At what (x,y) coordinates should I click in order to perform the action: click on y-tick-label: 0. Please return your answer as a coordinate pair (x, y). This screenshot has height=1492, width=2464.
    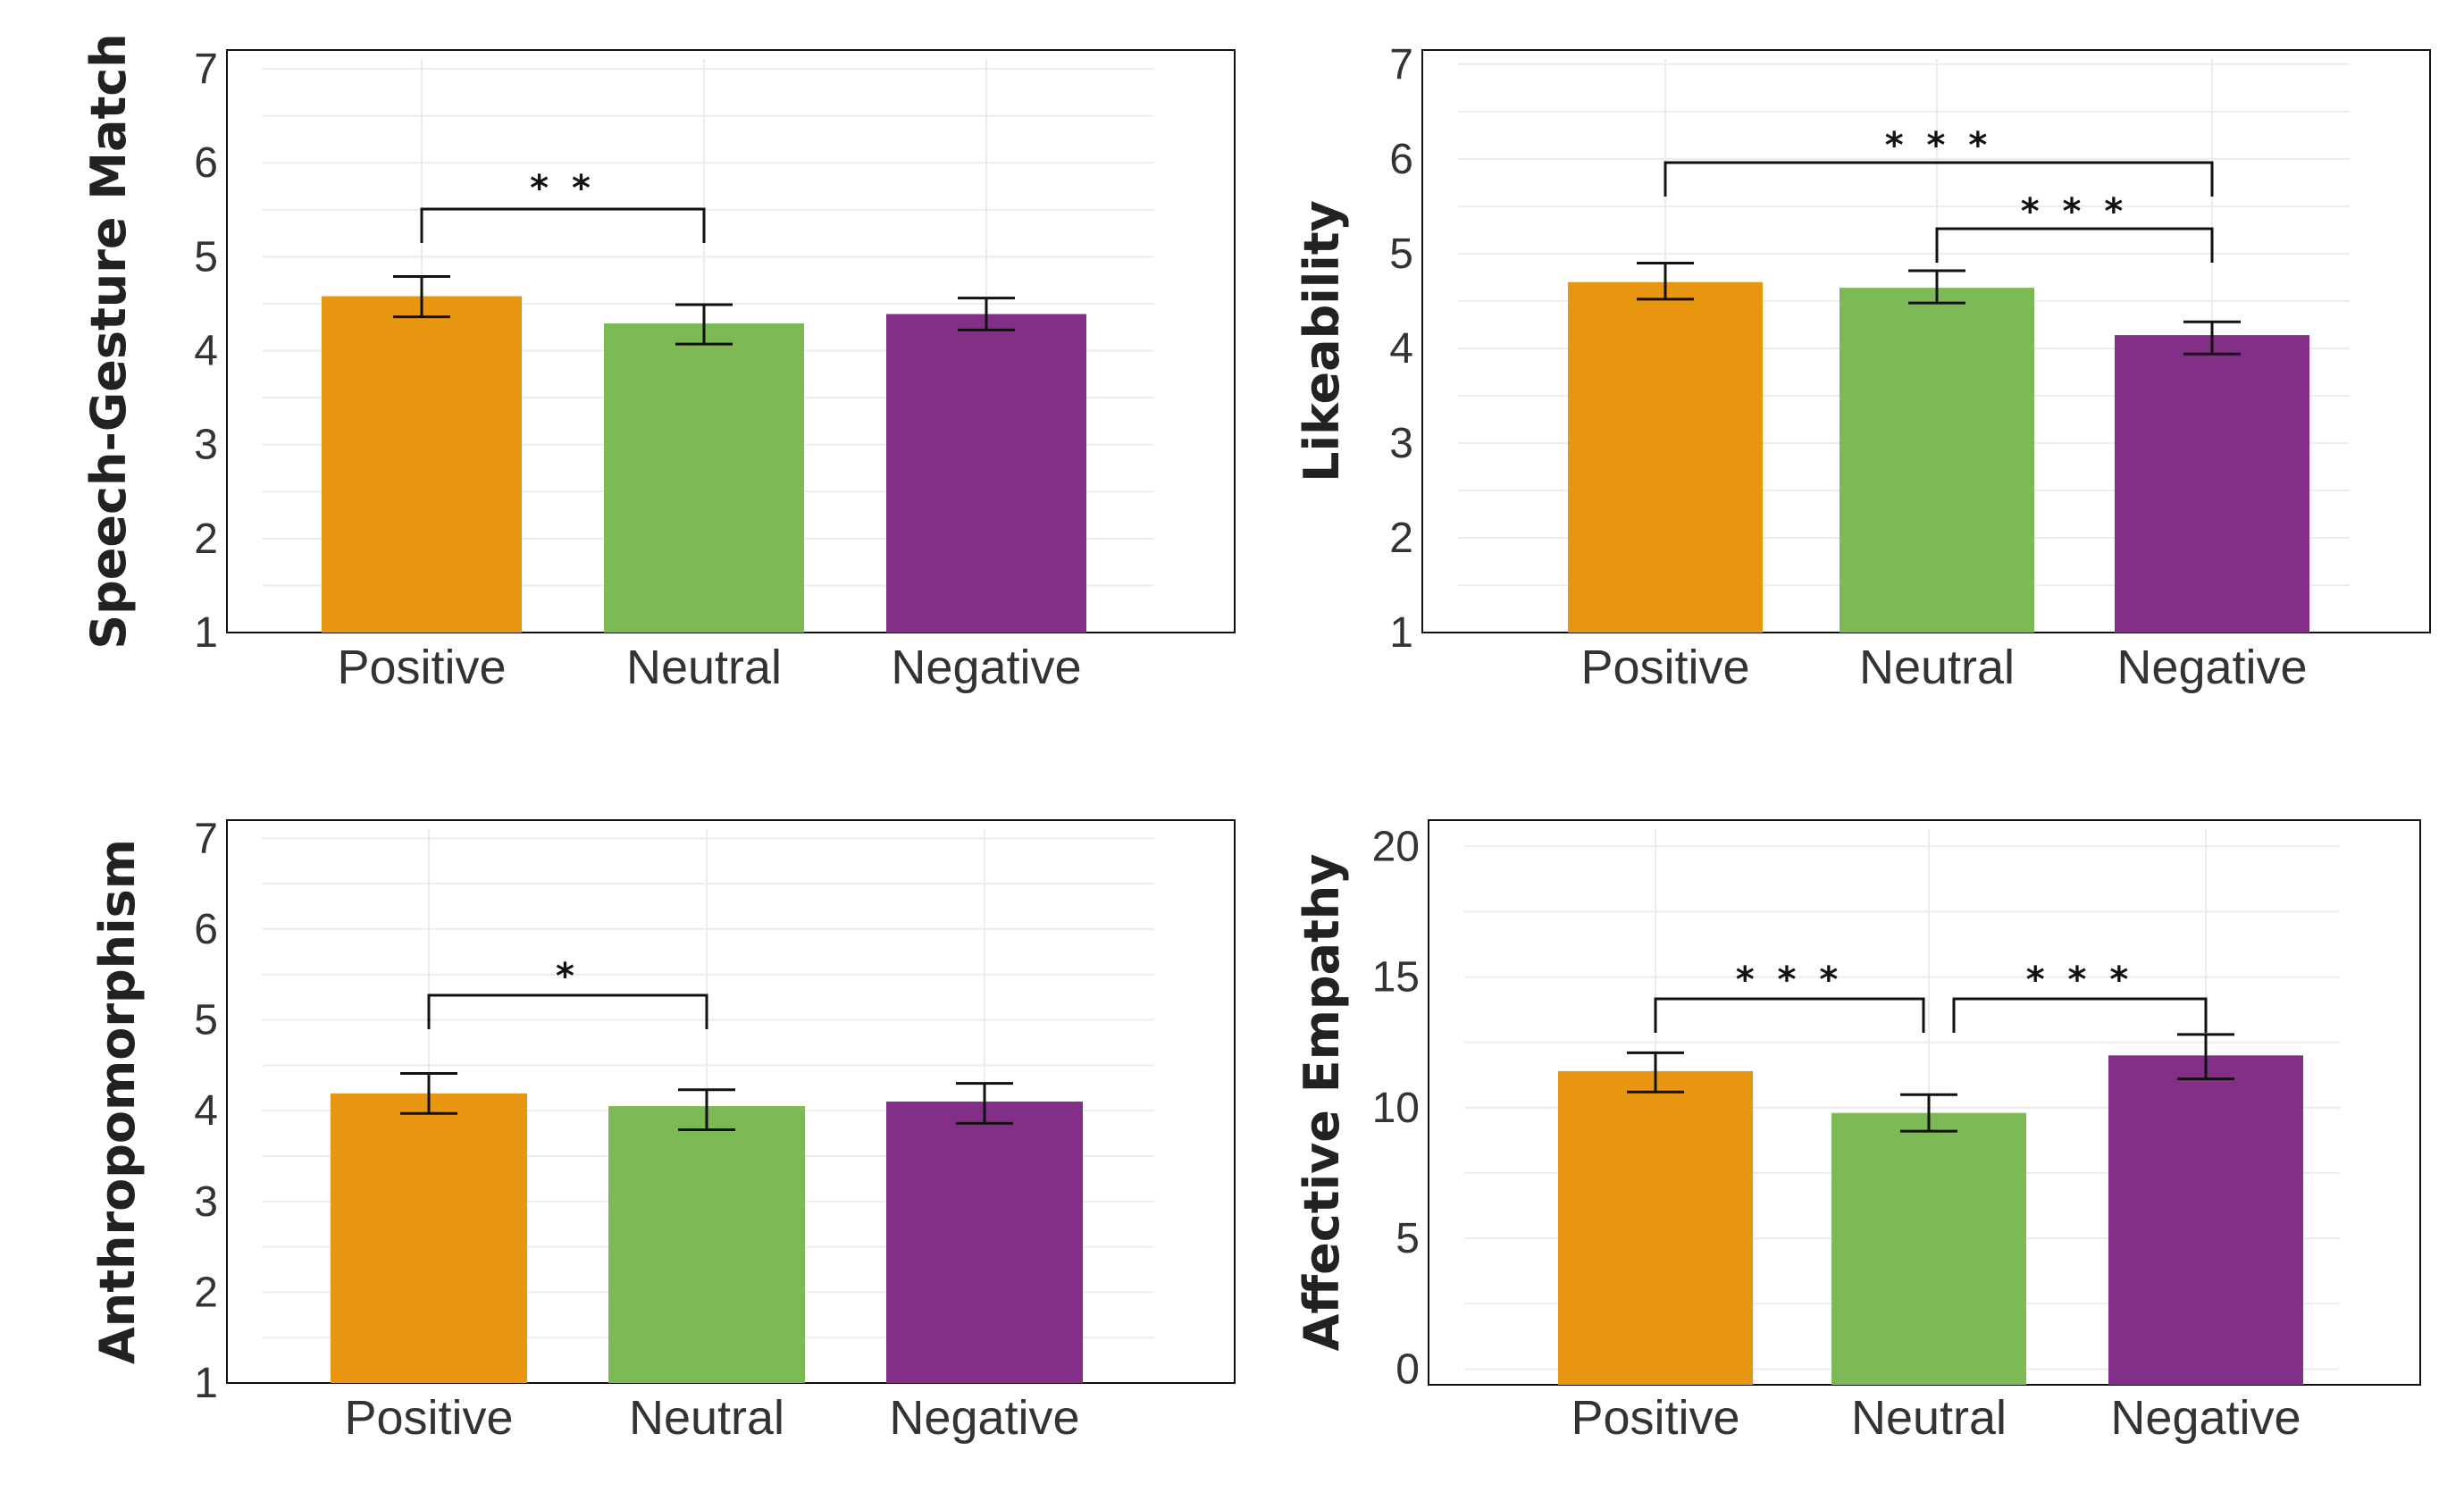
    Looking at the image, I should click on (1407, 1369).